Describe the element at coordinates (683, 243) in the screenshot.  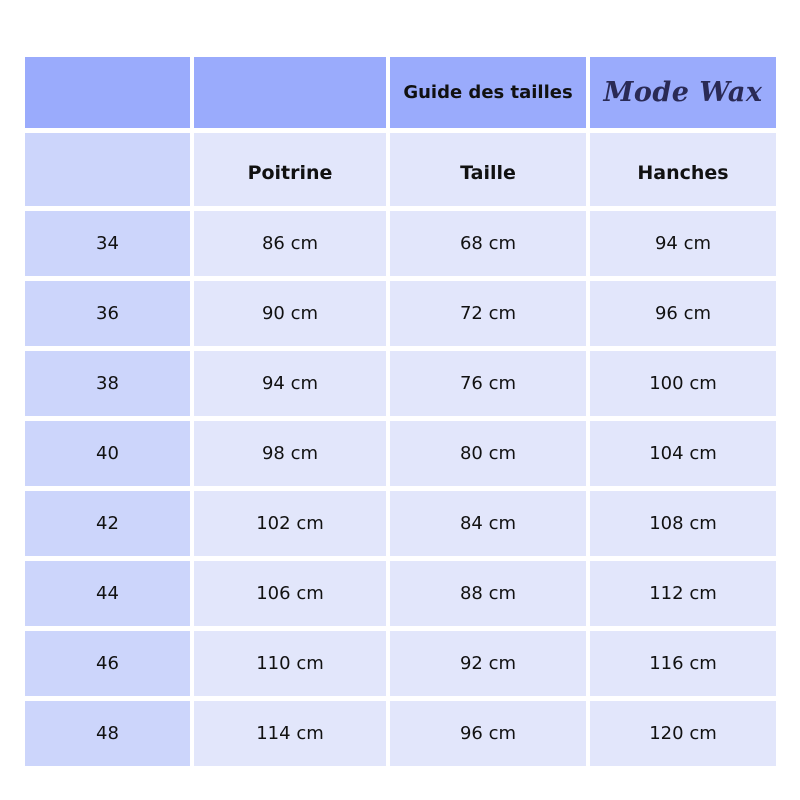
I see `hanches-cell: 94 cm` at that location.